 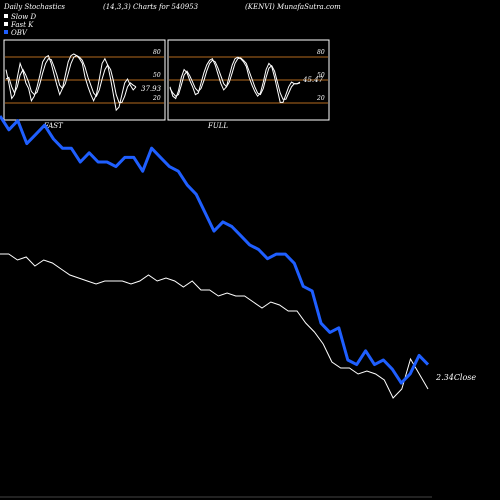 What do you see at coordinates (6, 32) in the screenshot?
I see `legend-swatch-obv` at bounding box center [6, 32].